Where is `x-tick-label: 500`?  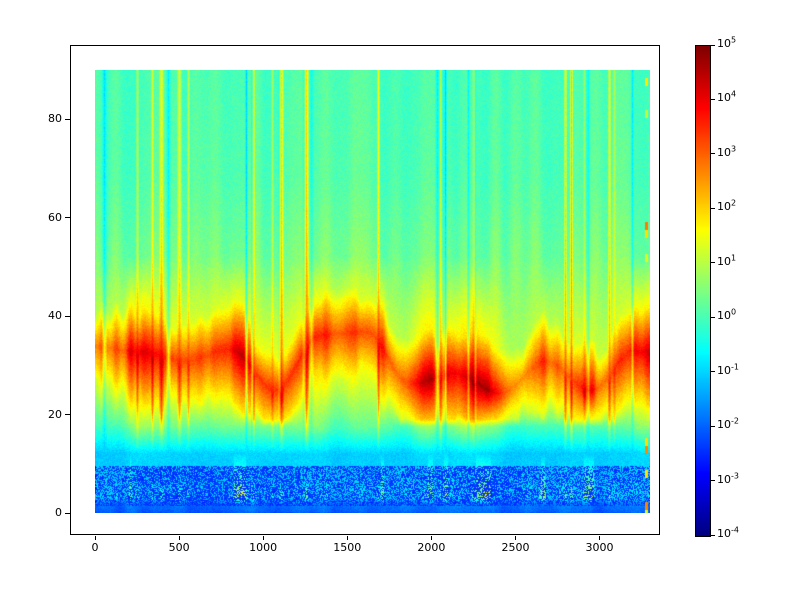
x-tick-label: 500 is located at coordinates (179, 547).